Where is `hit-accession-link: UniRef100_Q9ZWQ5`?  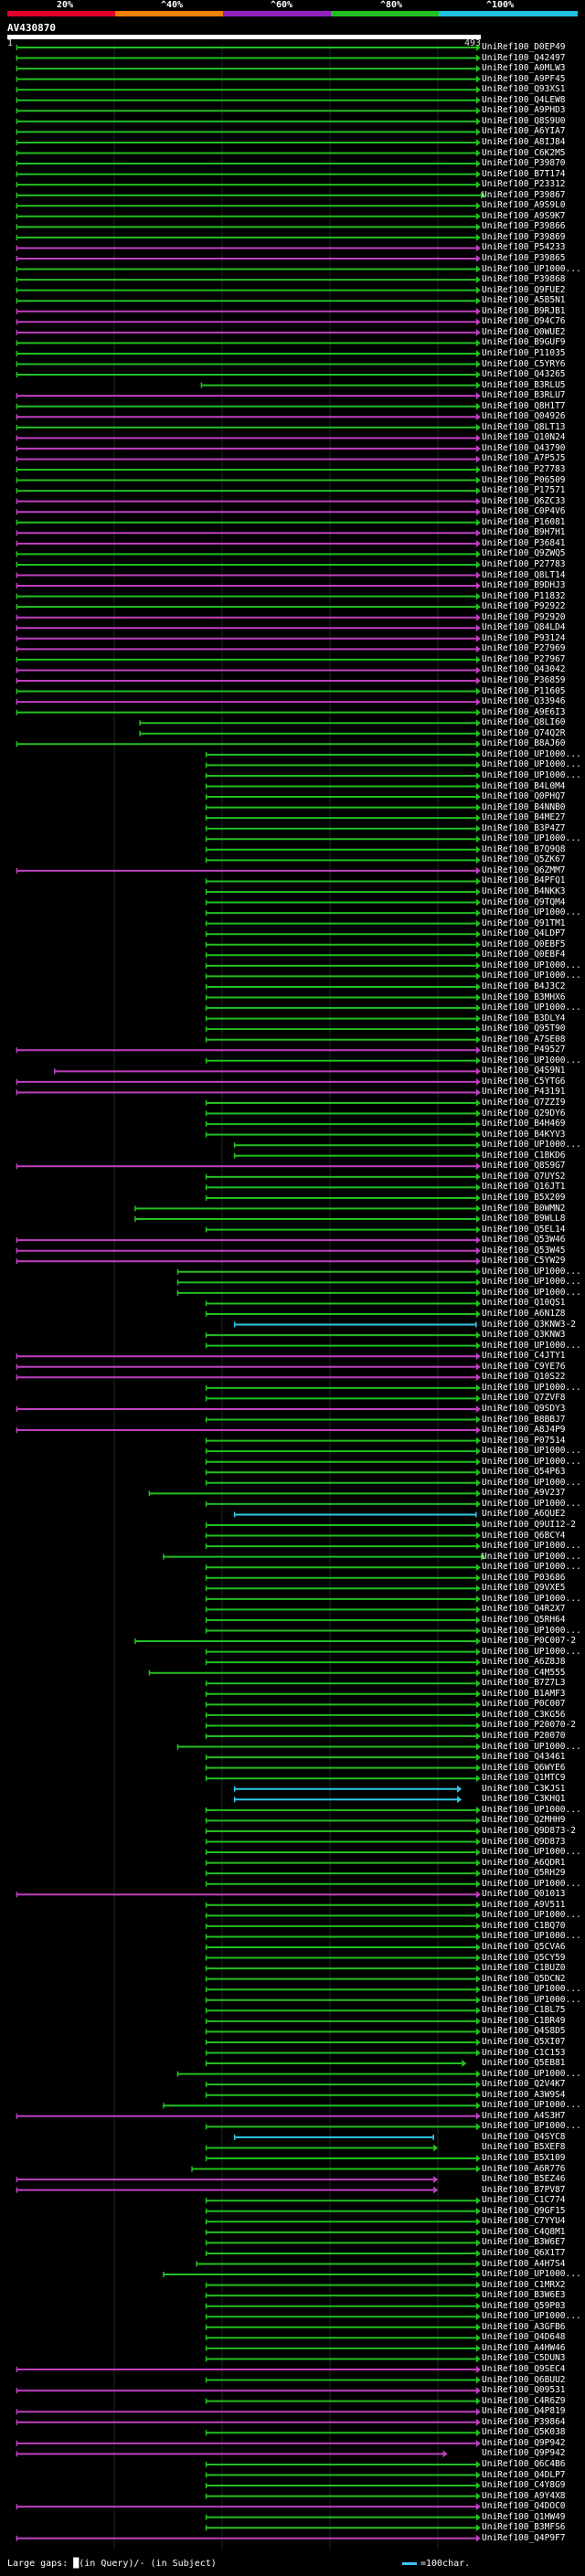
hit-accession-link: UniRef100_Q9ZWQ5 is located at coordinates (524, 553).